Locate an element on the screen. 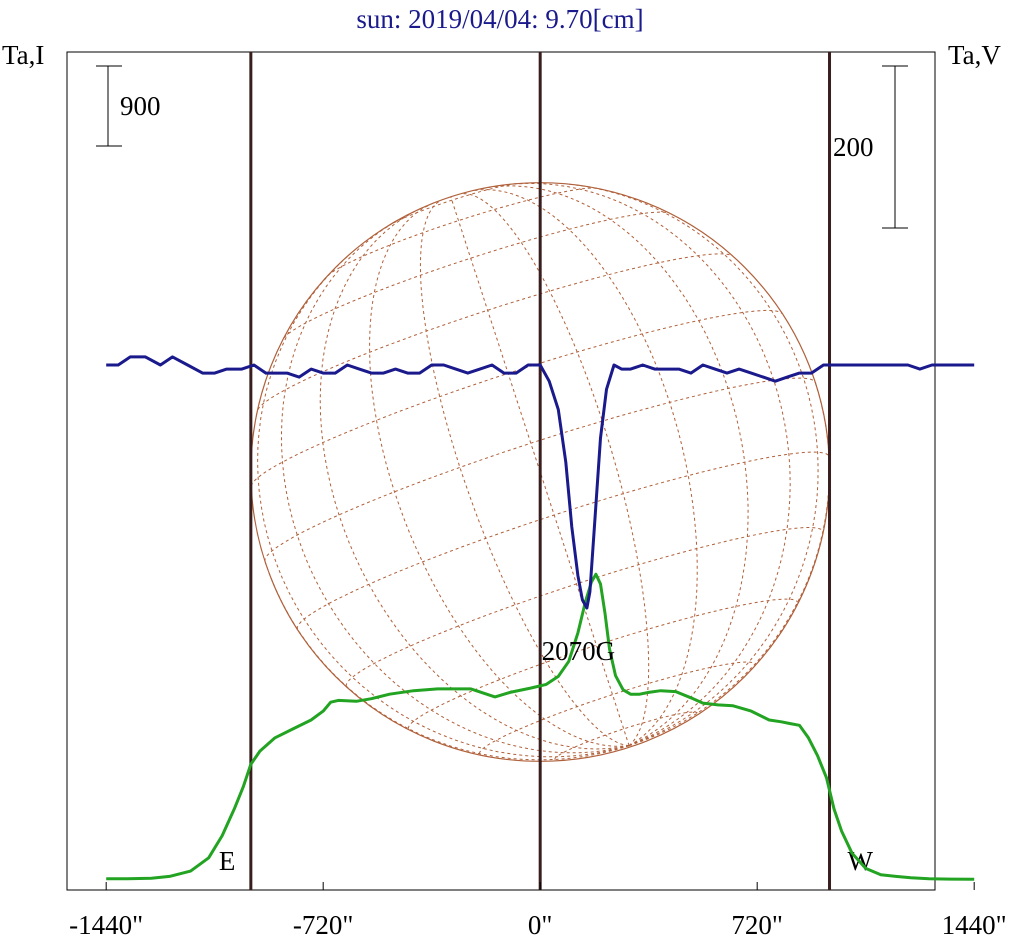  limb-label-e: E is located at coordinates (227, 861).